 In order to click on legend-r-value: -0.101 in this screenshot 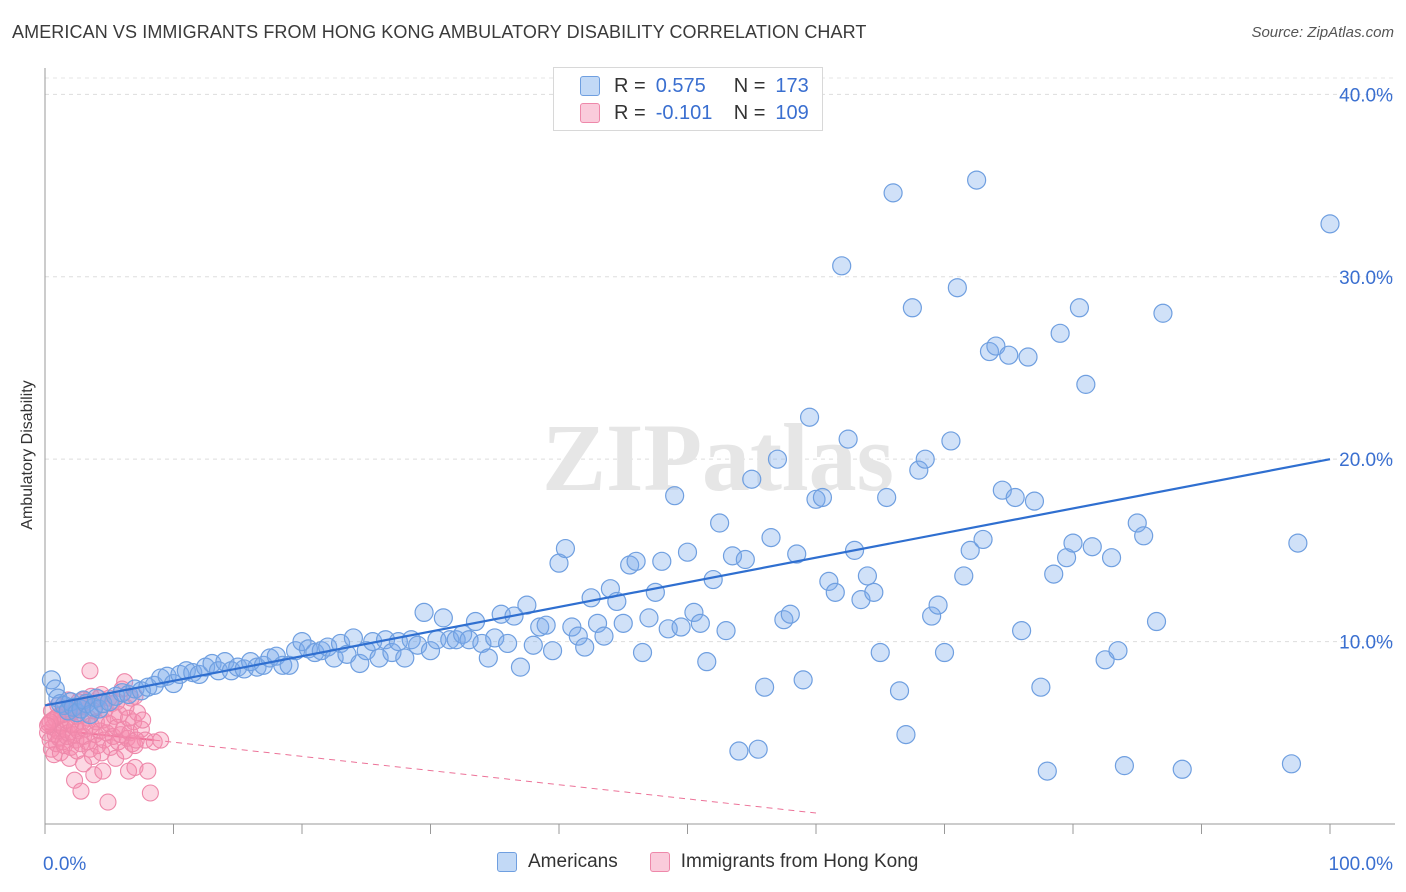, I will do `click(684, 112)`.